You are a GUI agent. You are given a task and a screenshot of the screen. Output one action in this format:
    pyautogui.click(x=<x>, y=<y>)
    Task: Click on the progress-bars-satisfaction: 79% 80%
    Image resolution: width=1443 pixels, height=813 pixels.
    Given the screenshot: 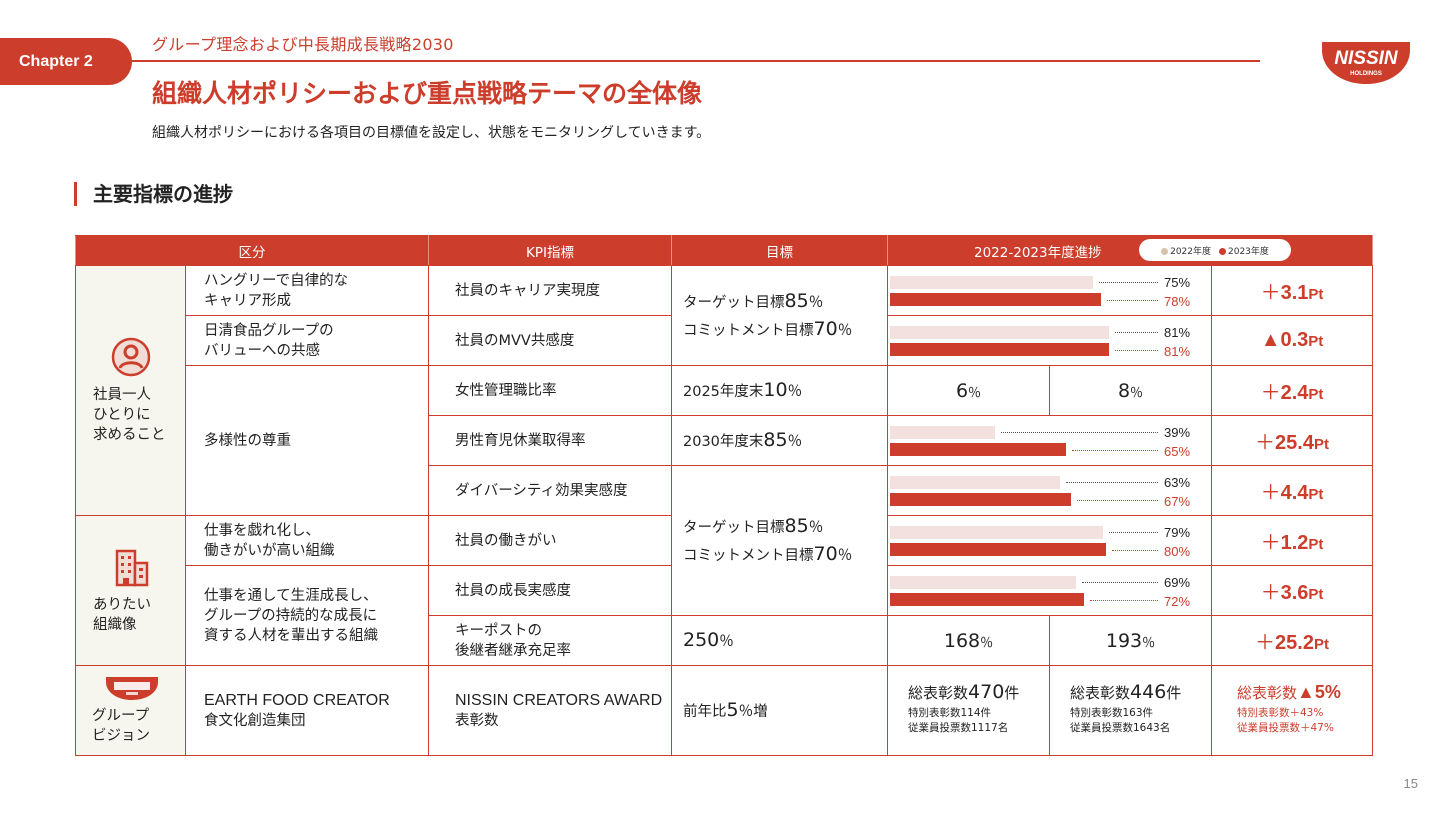 What is the action you would take?
    pyautogui.click(x=1049, y=540)
    